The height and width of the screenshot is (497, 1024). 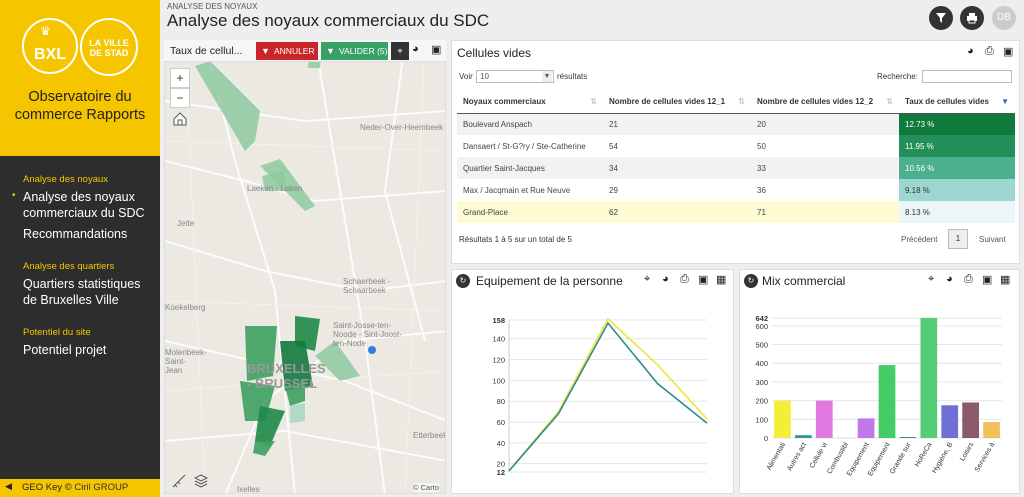 I want to click on y-tick-label: 200, so click(x=761, y=401).